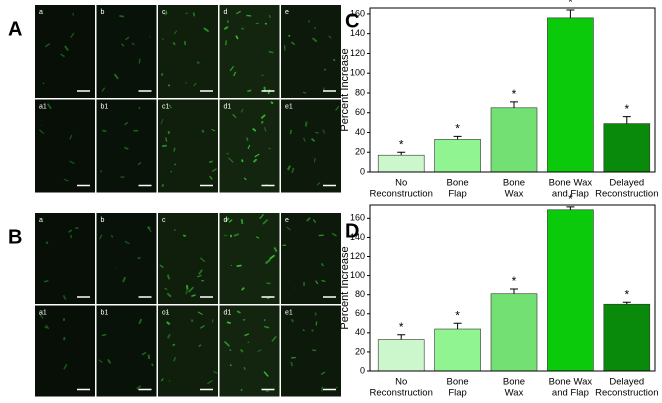 This screenshot has width=662, height=403. Describe the element at coordinates (287, 12) in the screenshot. I see `tile-label: e` at that location.